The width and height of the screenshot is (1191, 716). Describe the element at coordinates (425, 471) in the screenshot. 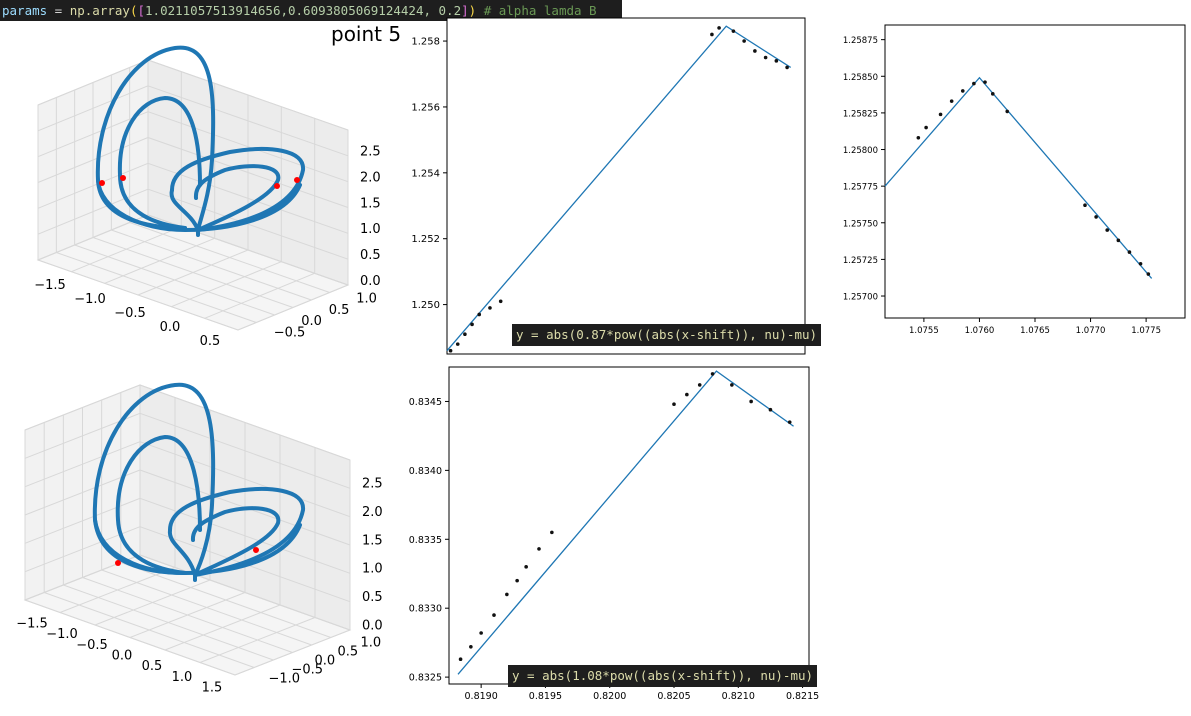

I see `y-tick-label: 0.8340` at that location.